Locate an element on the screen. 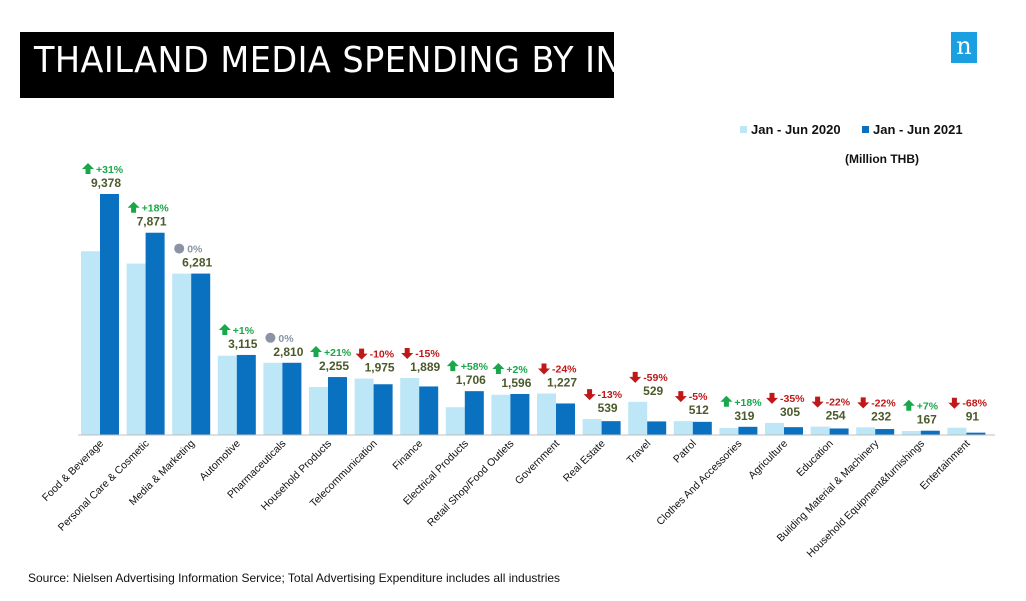 The height and width of the screenshot is (601, 1026). change-label-entertainment: -68% is located at coordinates (974, 404).